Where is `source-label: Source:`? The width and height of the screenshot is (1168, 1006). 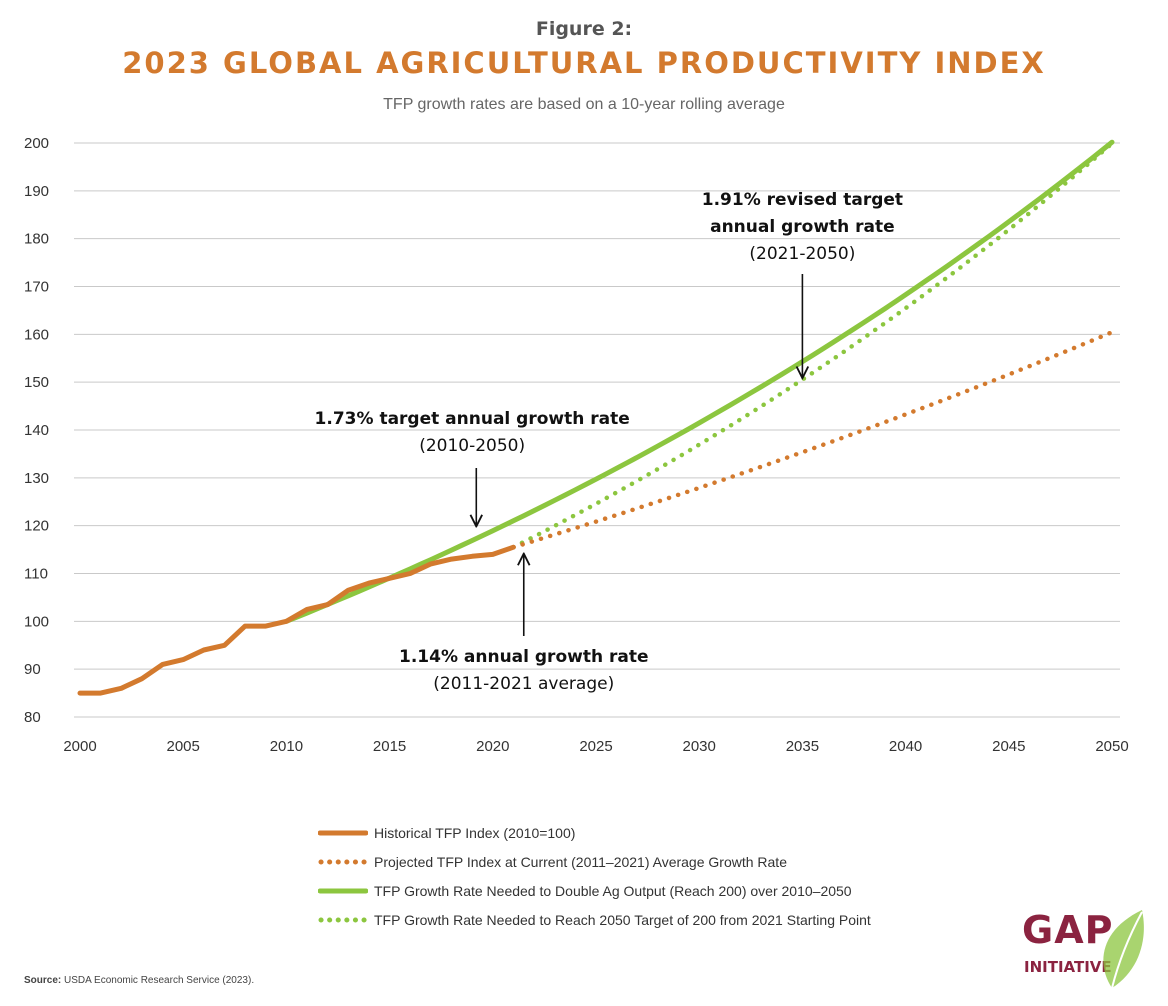 source-label: Source: is located at coordinates (43, 980).